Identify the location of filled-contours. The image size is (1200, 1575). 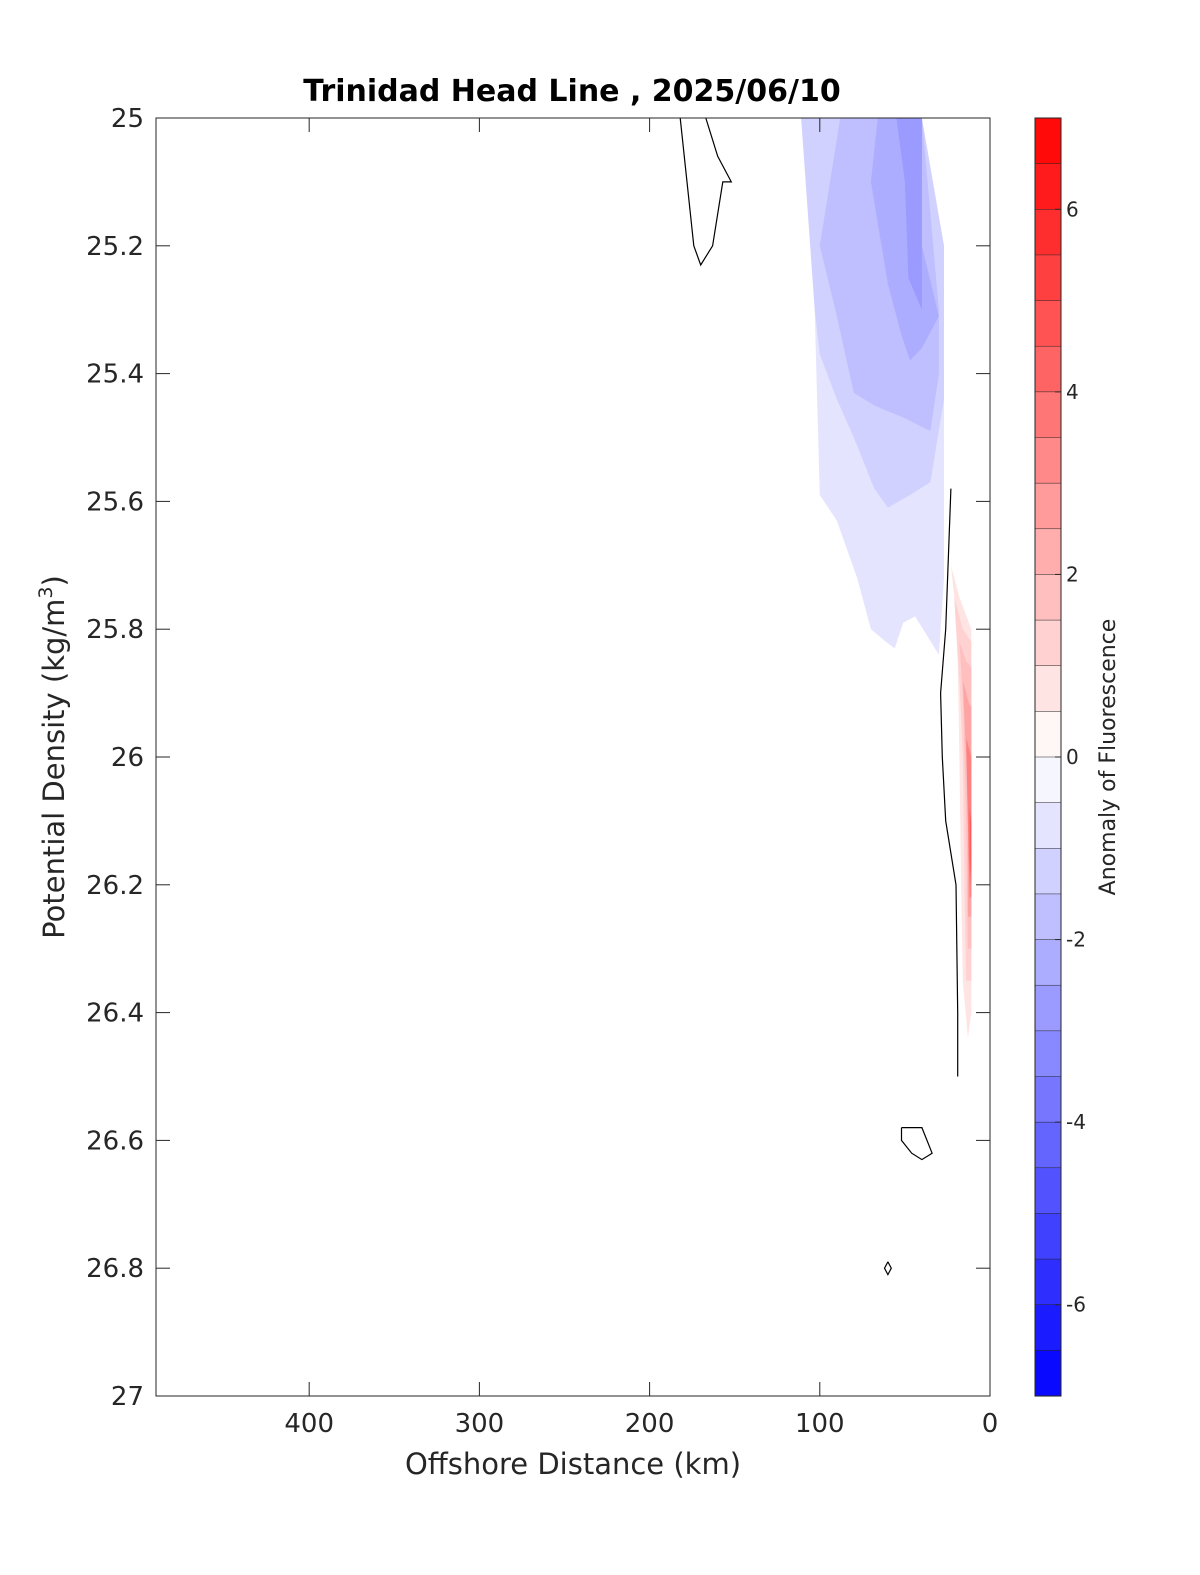
(872, 578).